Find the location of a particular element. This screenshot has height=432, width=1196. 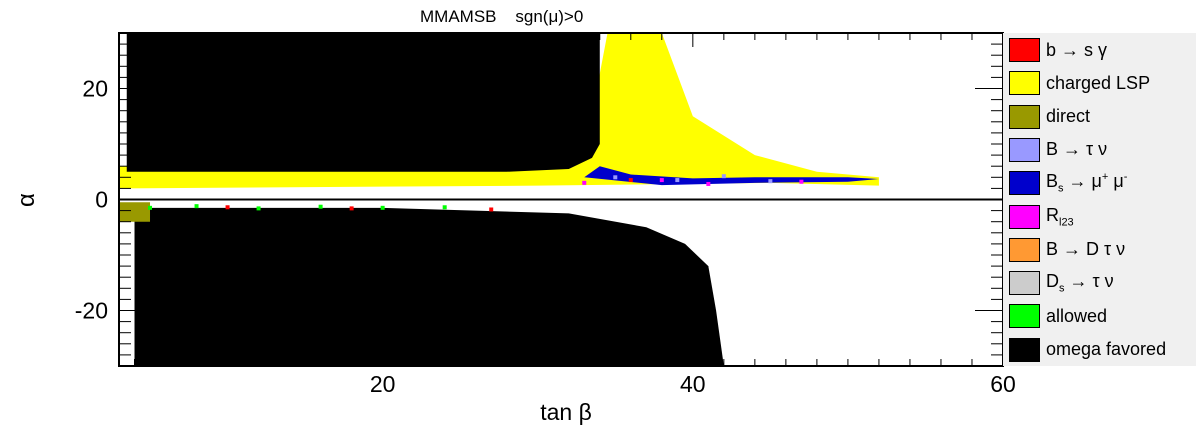

legend-label: omega favored is located at coordinates (1106, 349).